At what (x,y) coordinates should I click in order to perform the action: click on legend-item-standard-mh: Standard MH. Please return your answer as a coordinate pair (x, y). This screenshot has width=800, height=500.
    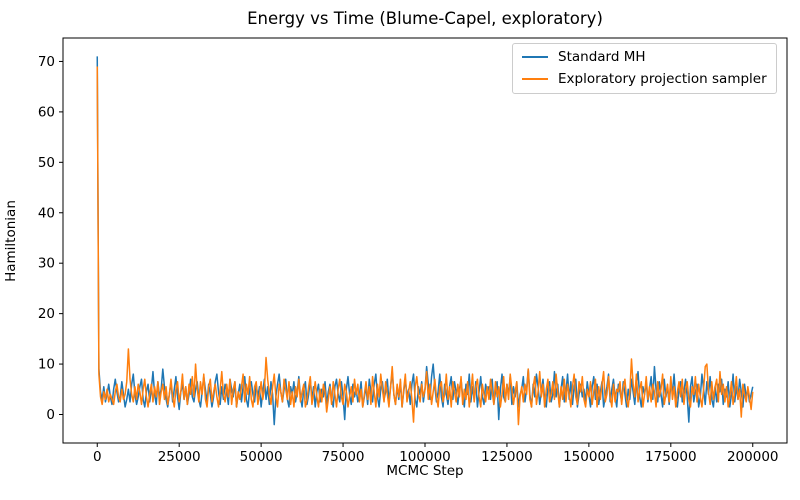
    Looking at the image, I should click on (644, 57).